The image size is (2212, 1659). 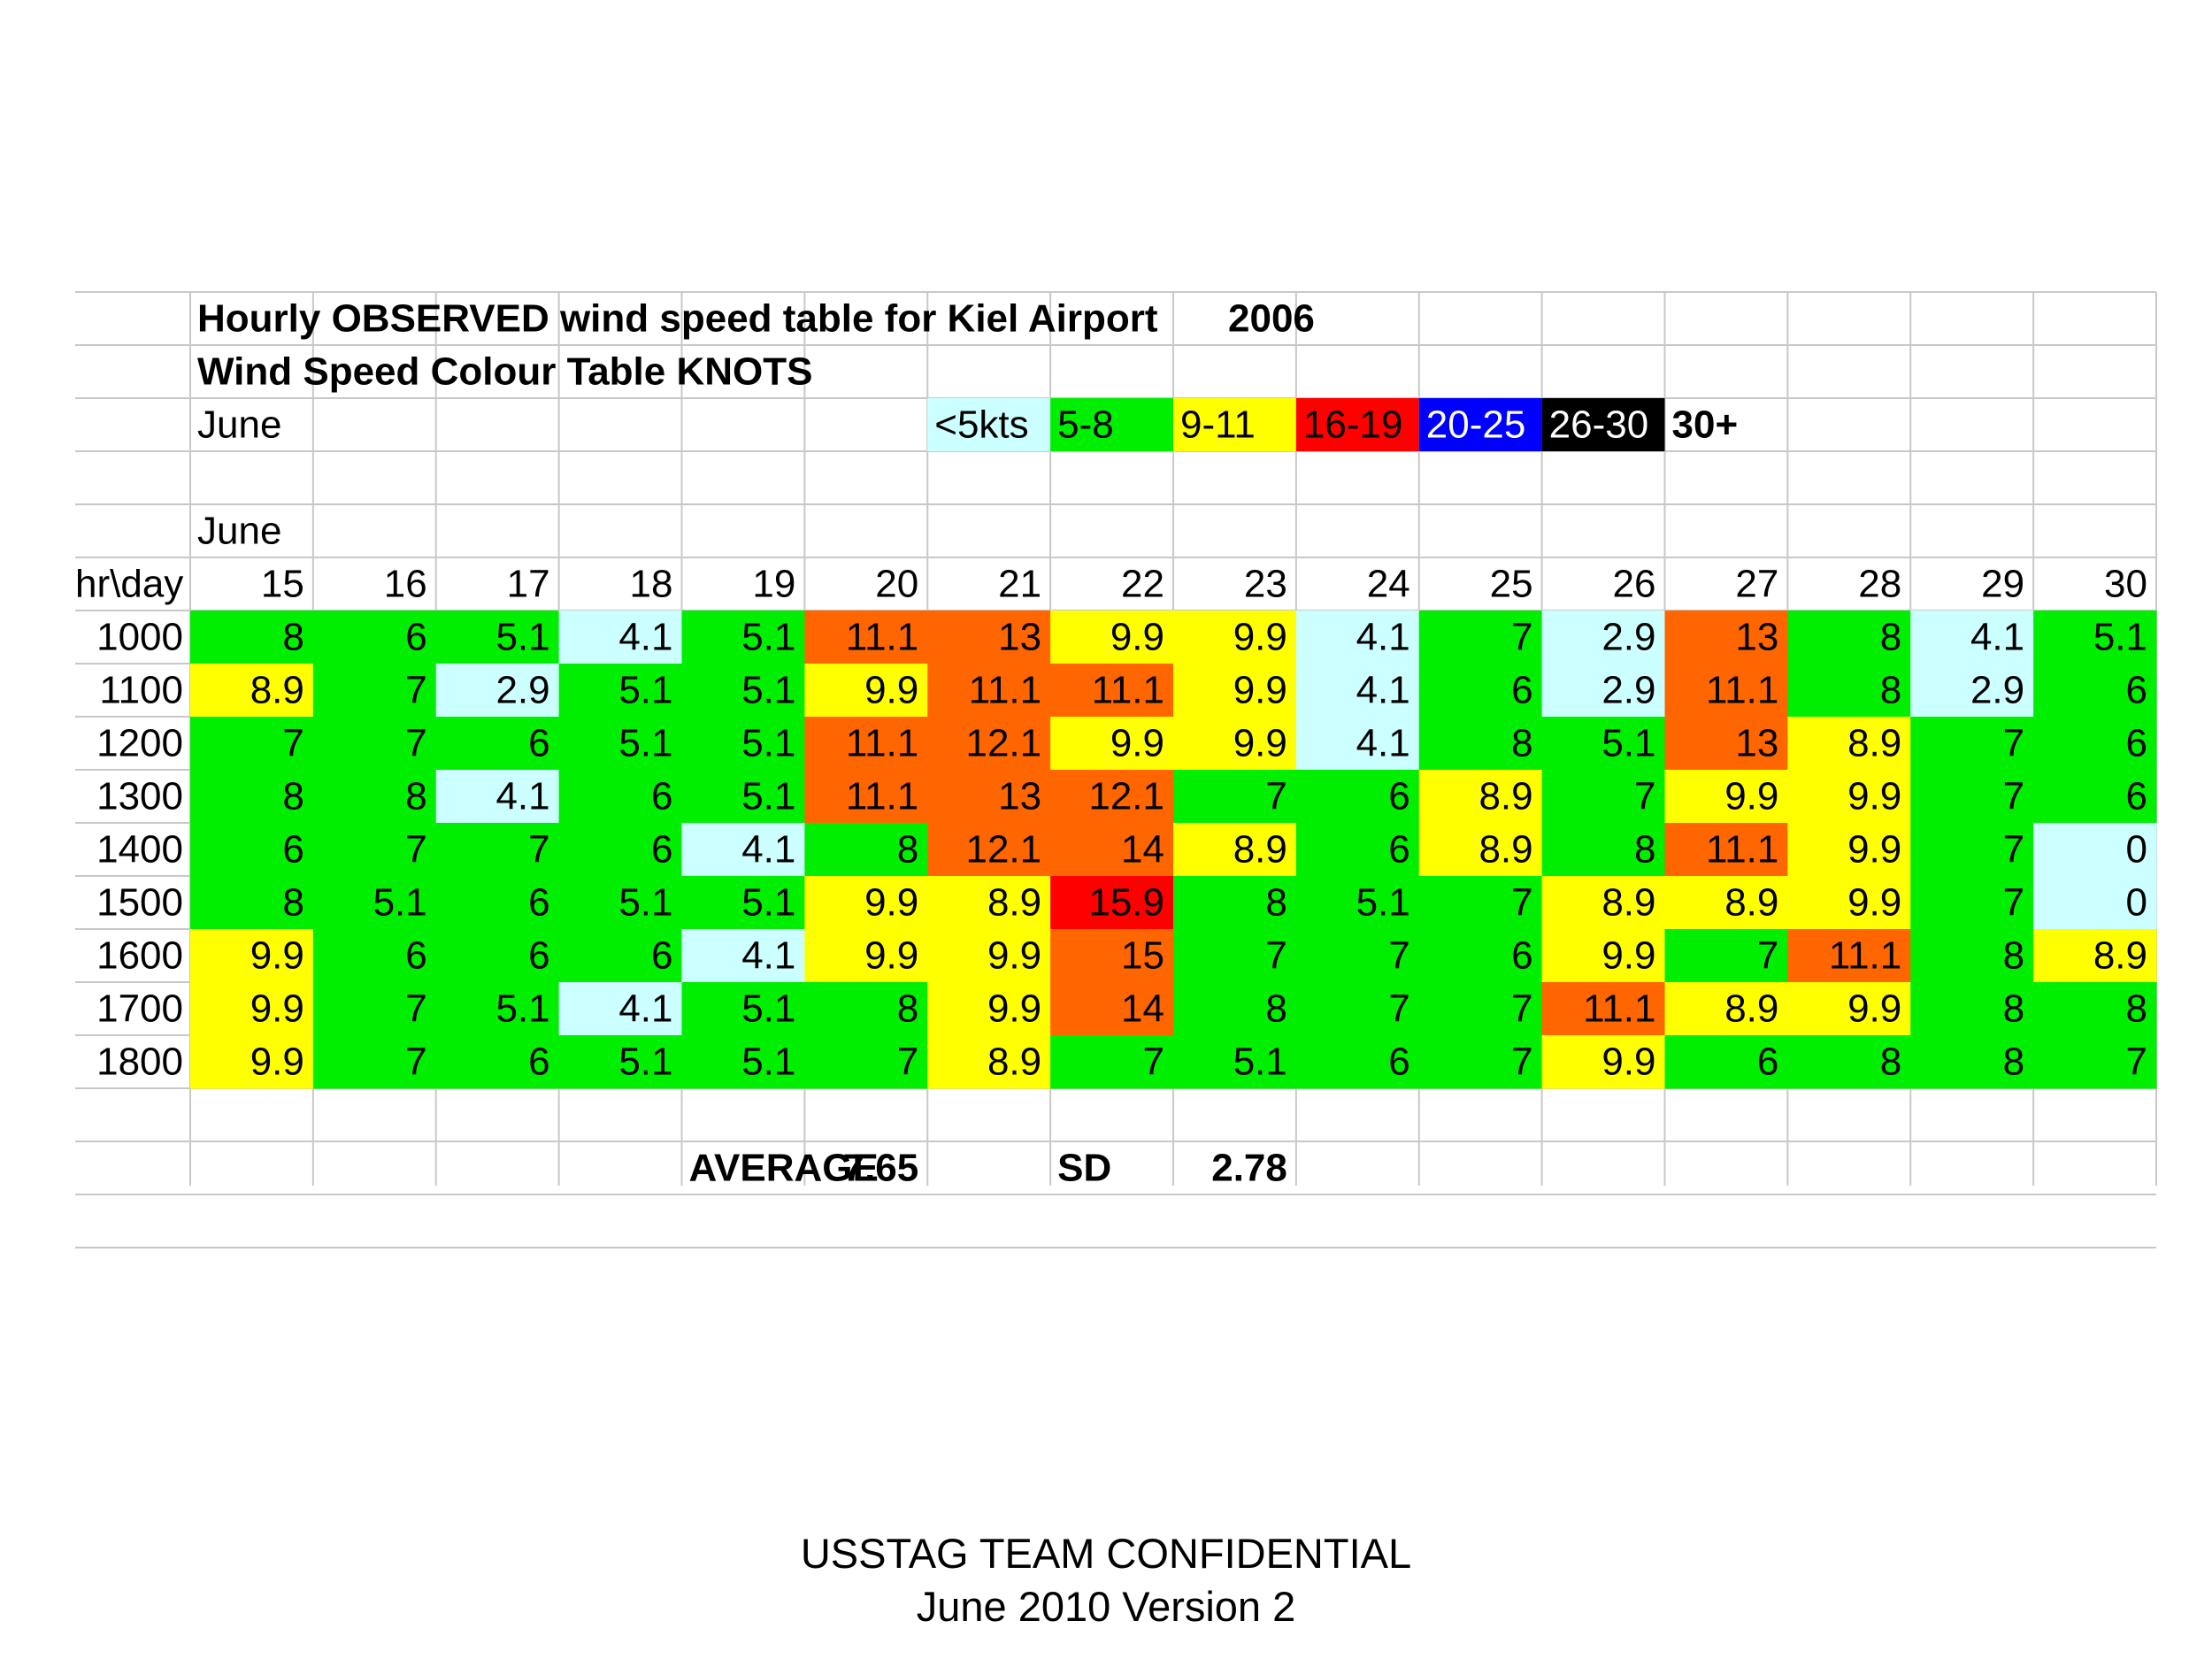 What do you see at coordinates (2136, 903) in the screenshot?
I see `cell-value: 0` at bounding box center [2136, 903].